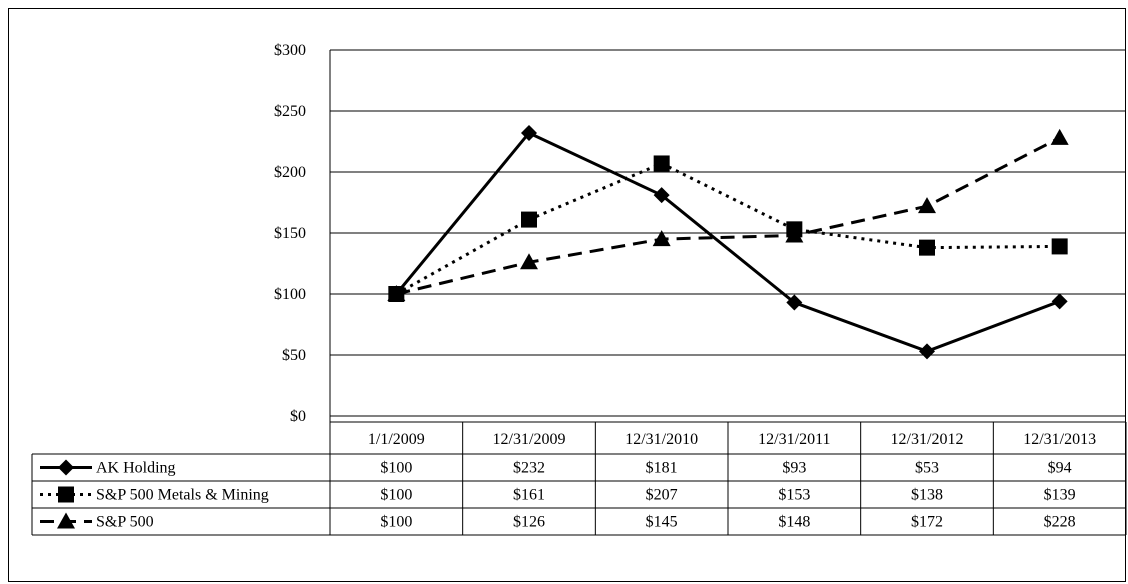 The height and width of the screenshot is (584, 1128). I want to click on data-label: $53, so click(927, 468).